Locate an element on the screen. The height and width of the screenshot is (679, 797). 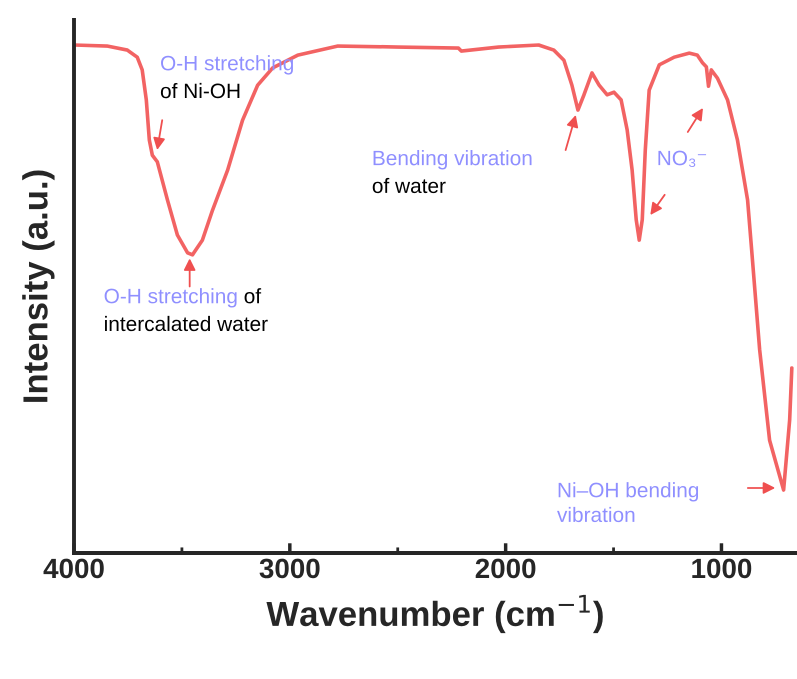
x-axis-title: Wavenumber (cm$^{−1}$) is located at coordinates (434, 614).